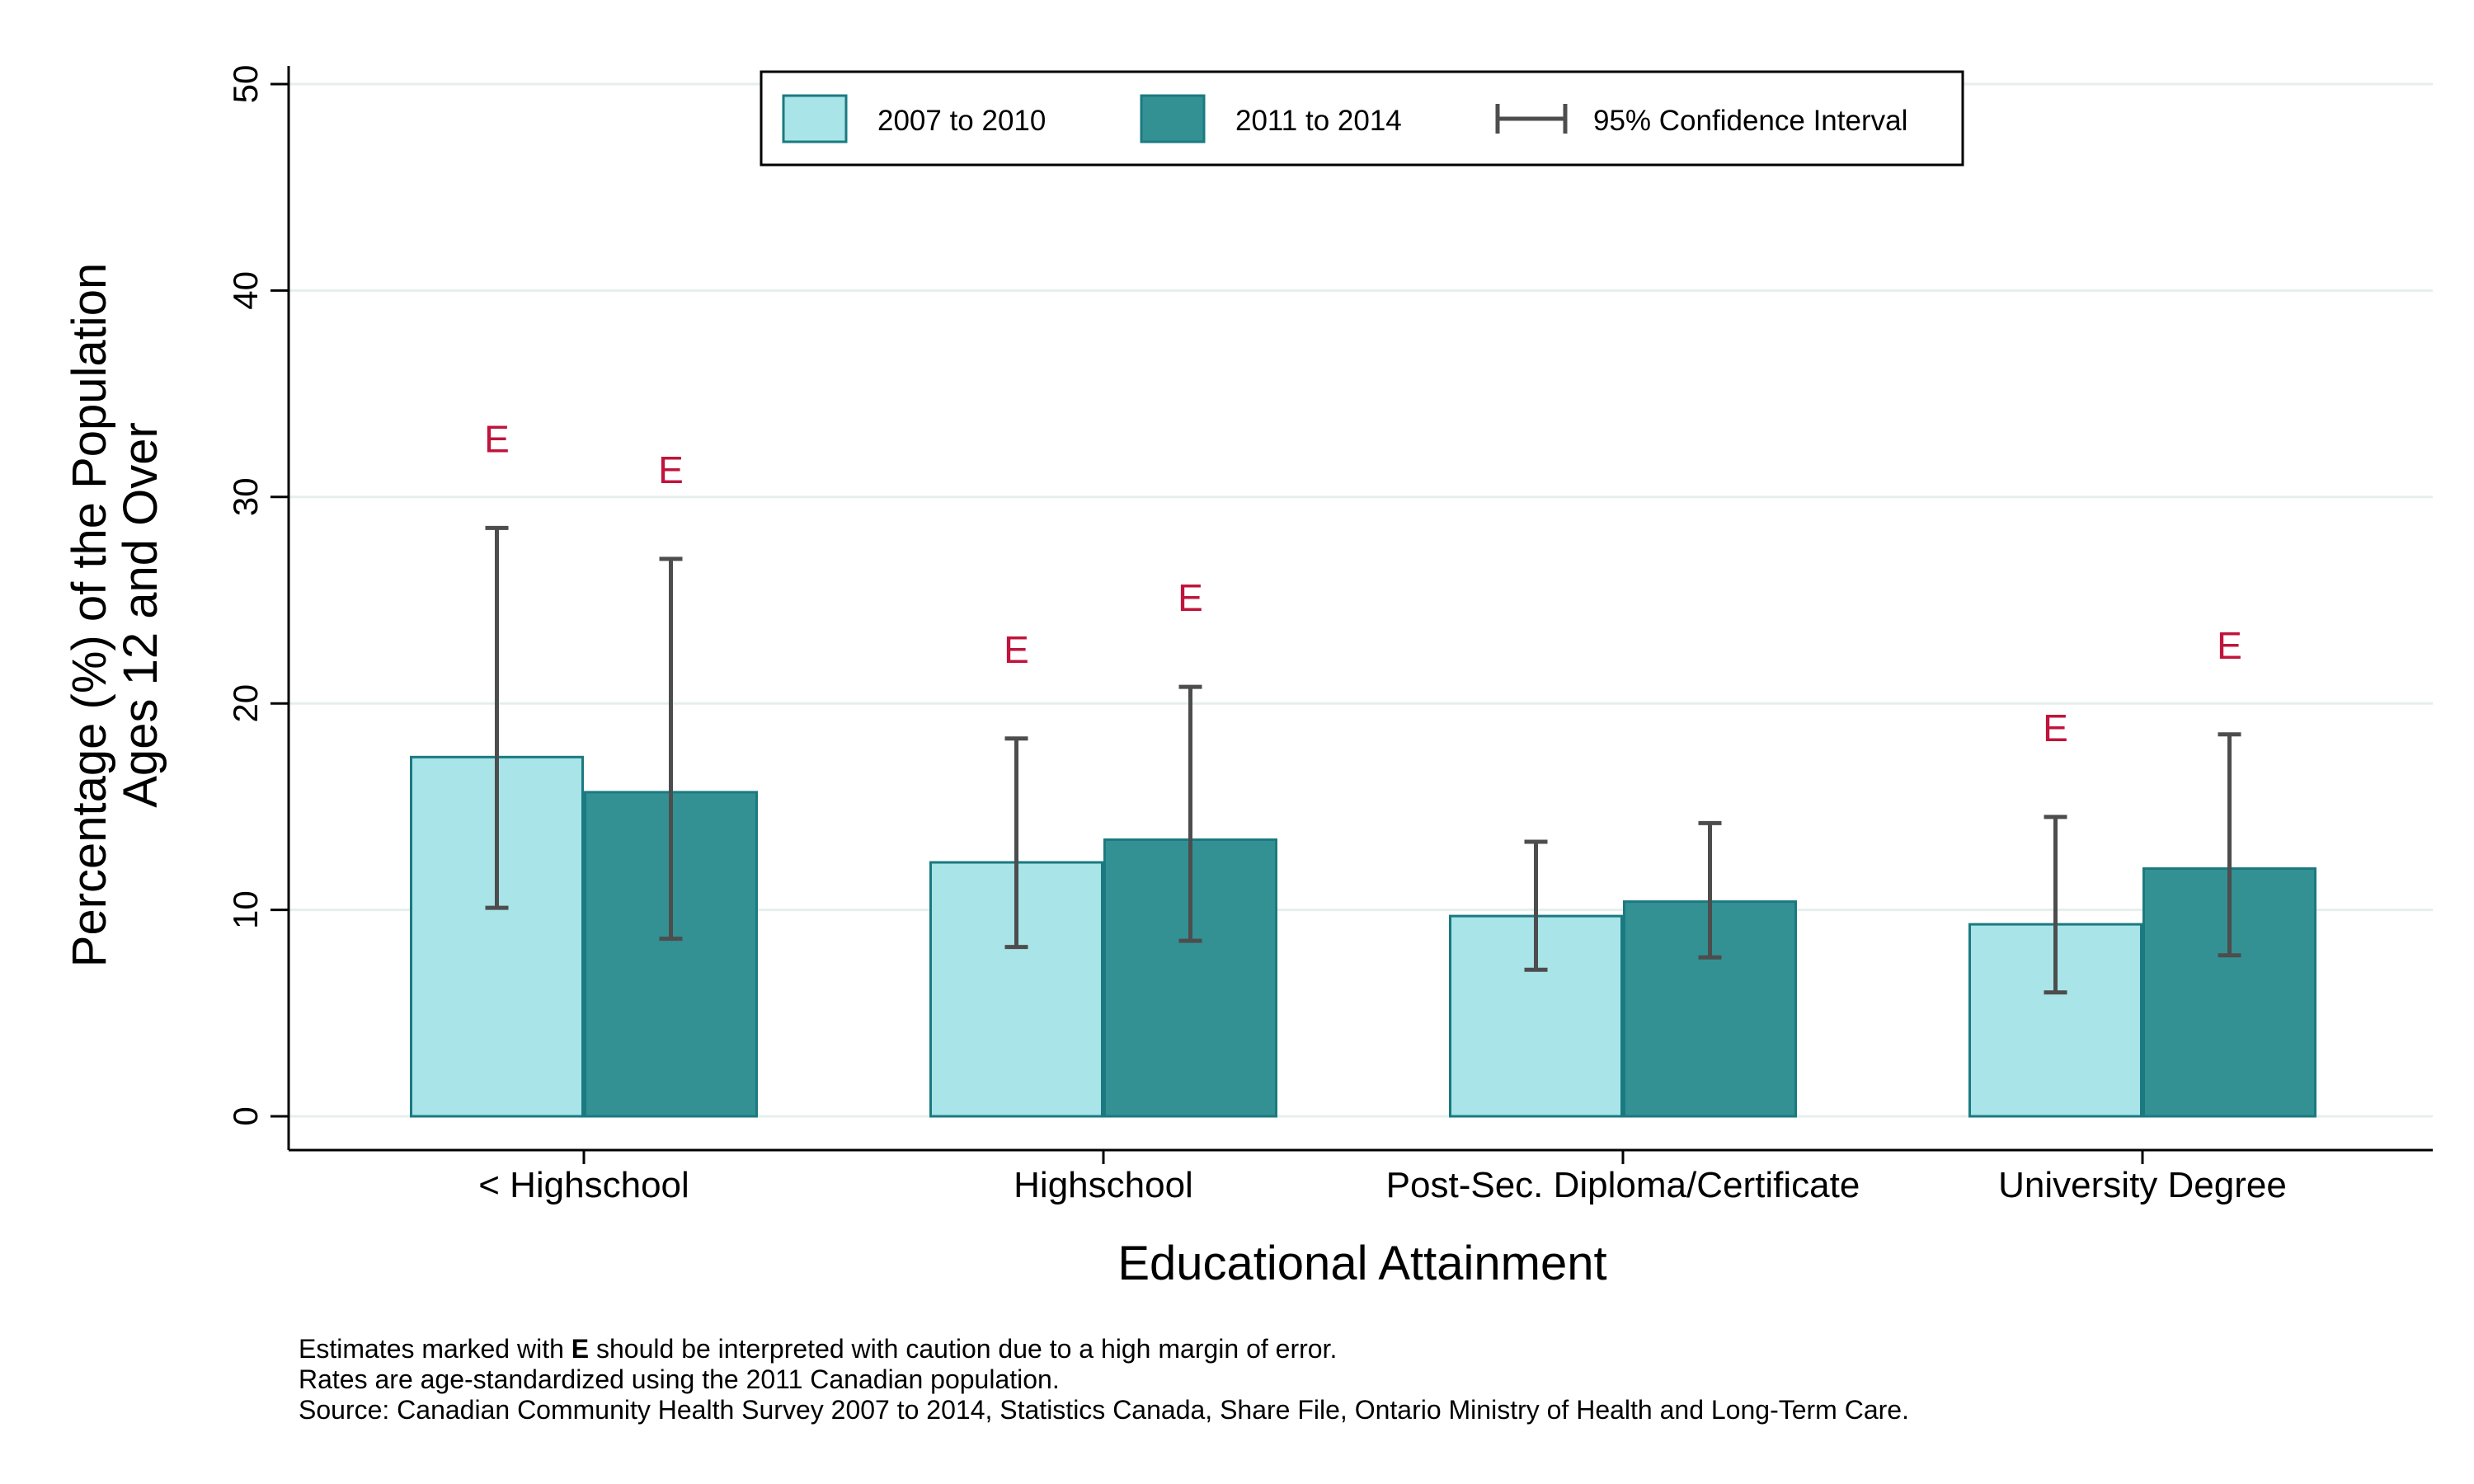  I want to click on y-tick-label: 50, so click(245, 84).